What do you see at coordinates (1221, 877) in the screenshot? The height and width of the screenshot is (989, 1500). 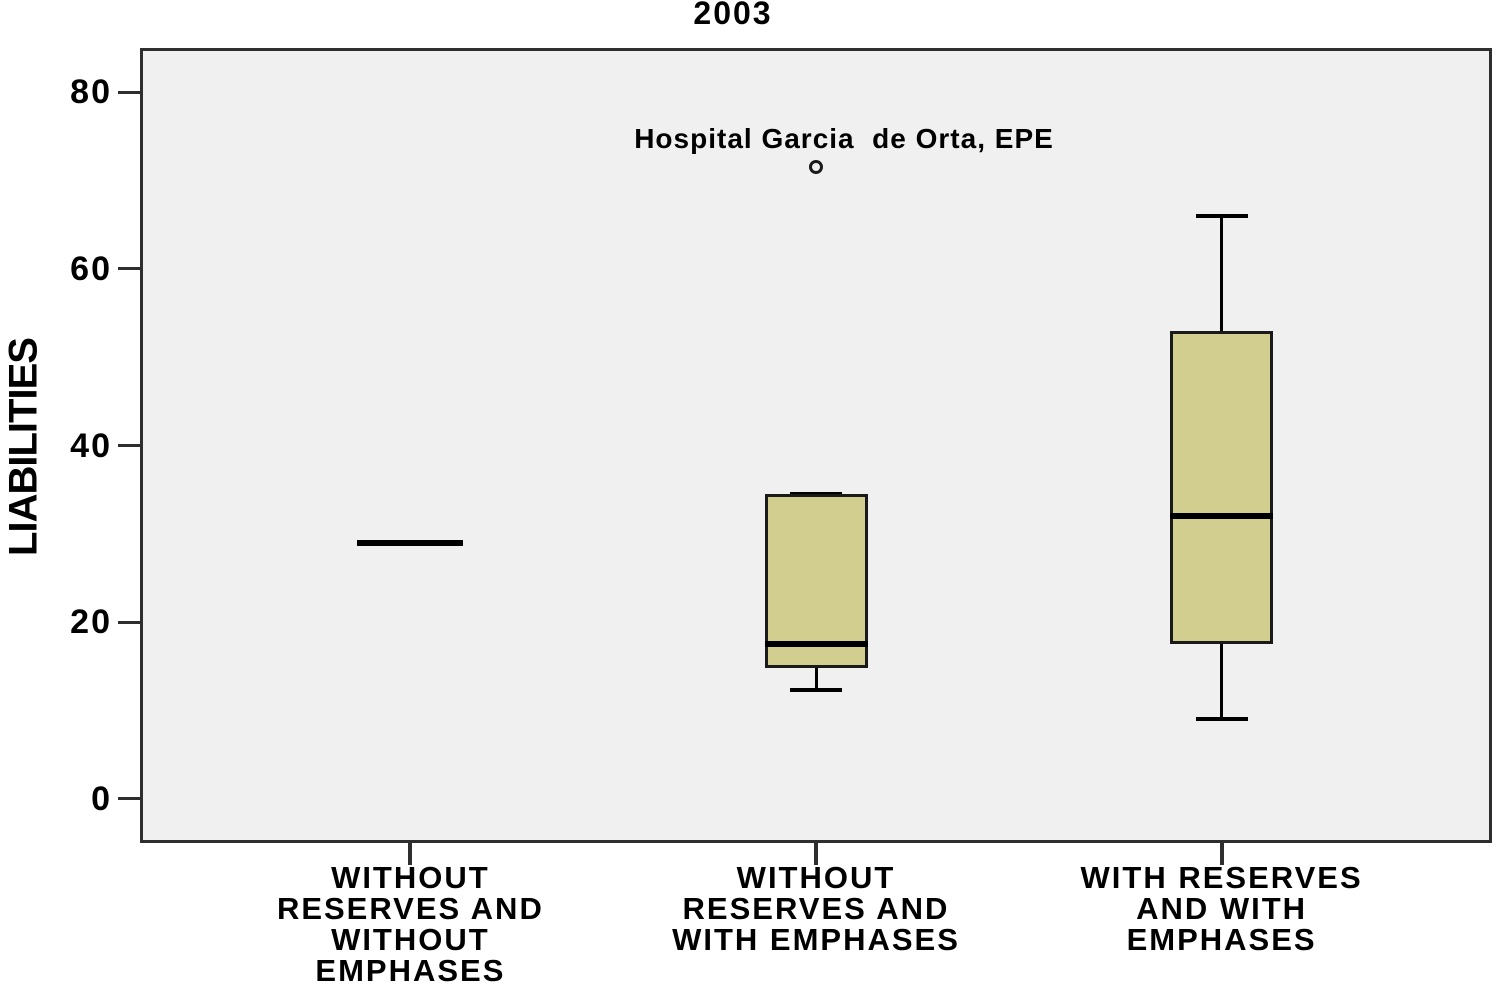 I see `category-label-line: WITH RESERVES` at bounding box center [1221, 877].